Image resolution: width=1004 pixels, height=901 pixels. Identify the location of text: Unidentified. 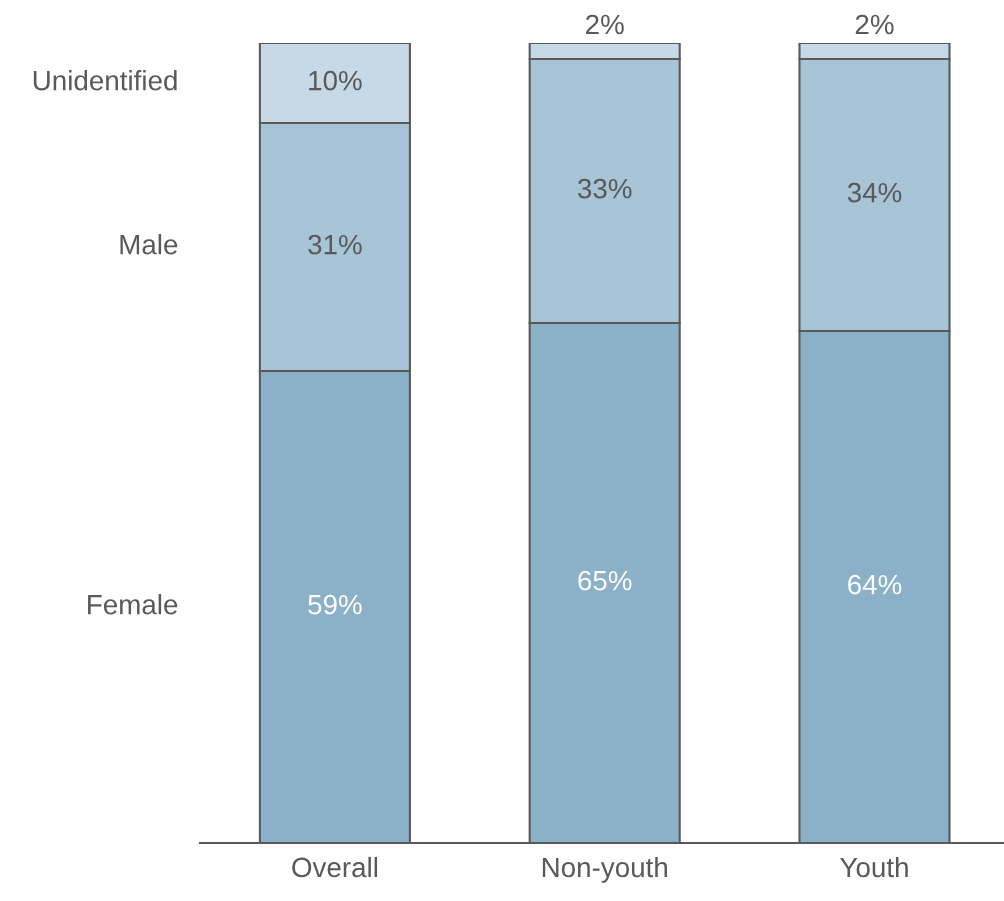
(105, 80).